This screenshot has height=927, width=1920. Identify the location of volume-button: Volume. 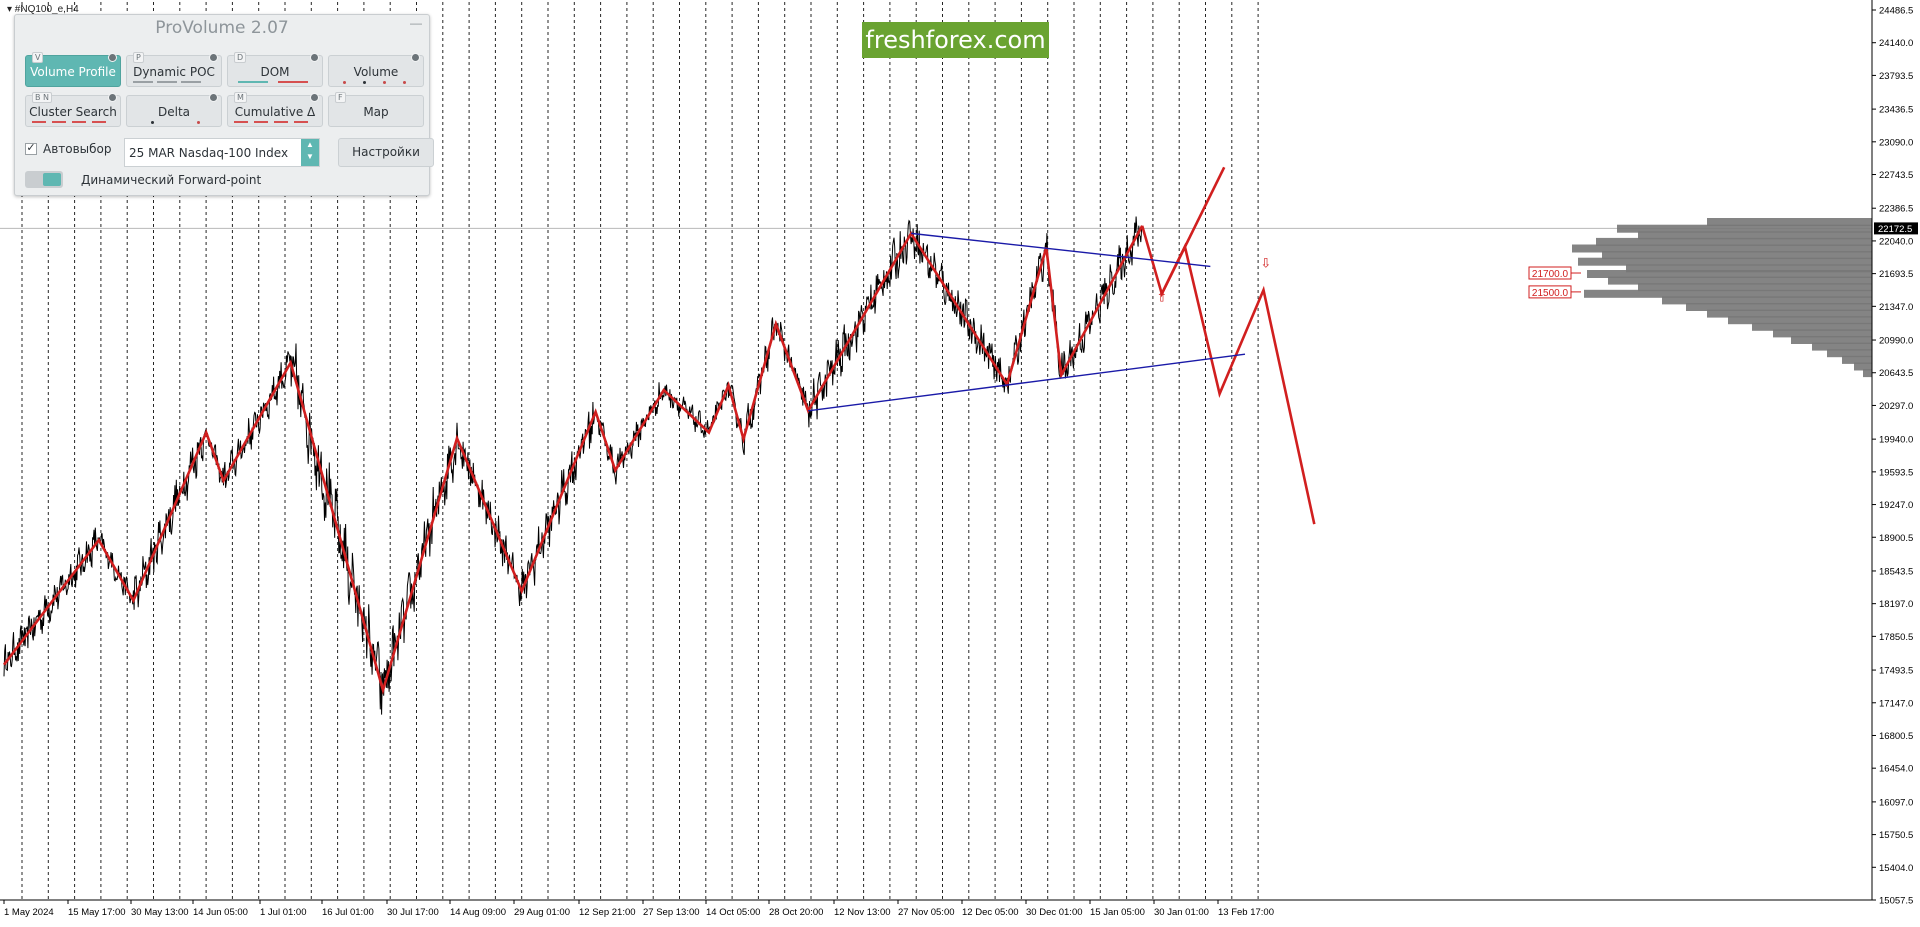
(376, 70).